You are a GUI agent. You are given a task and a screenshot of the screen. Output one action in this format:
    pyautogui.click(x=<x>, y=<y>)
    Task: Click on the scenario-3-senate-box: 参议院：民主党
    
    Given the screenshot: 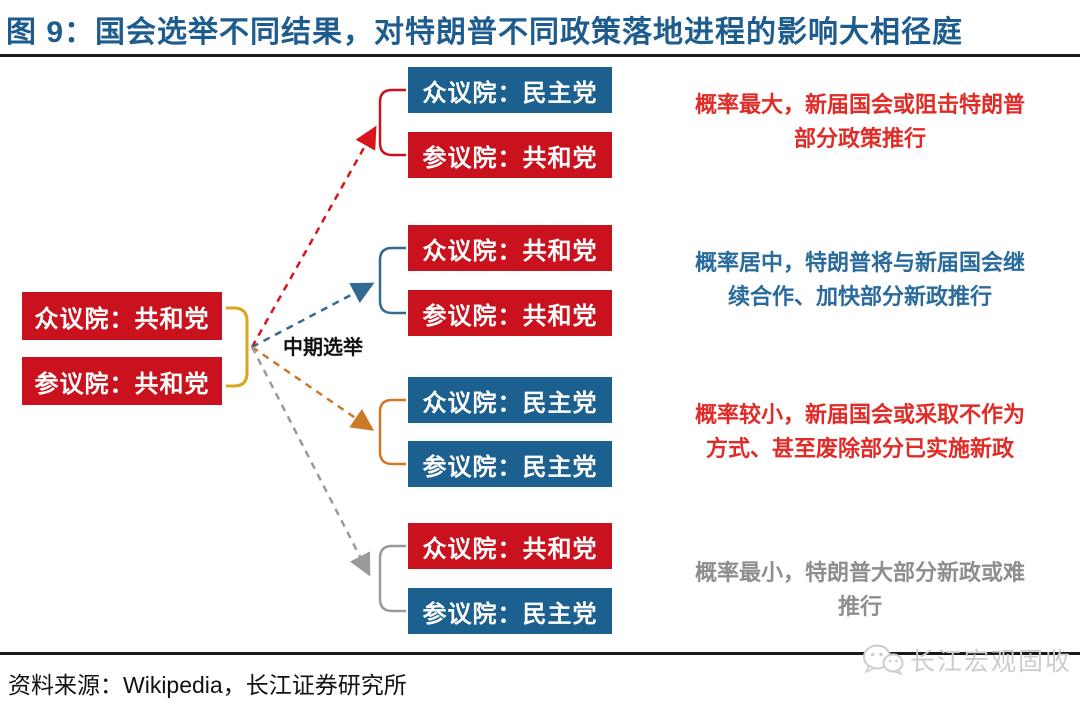 What is the action you would take?
    pyautogui.click(x=510, y=464)
    